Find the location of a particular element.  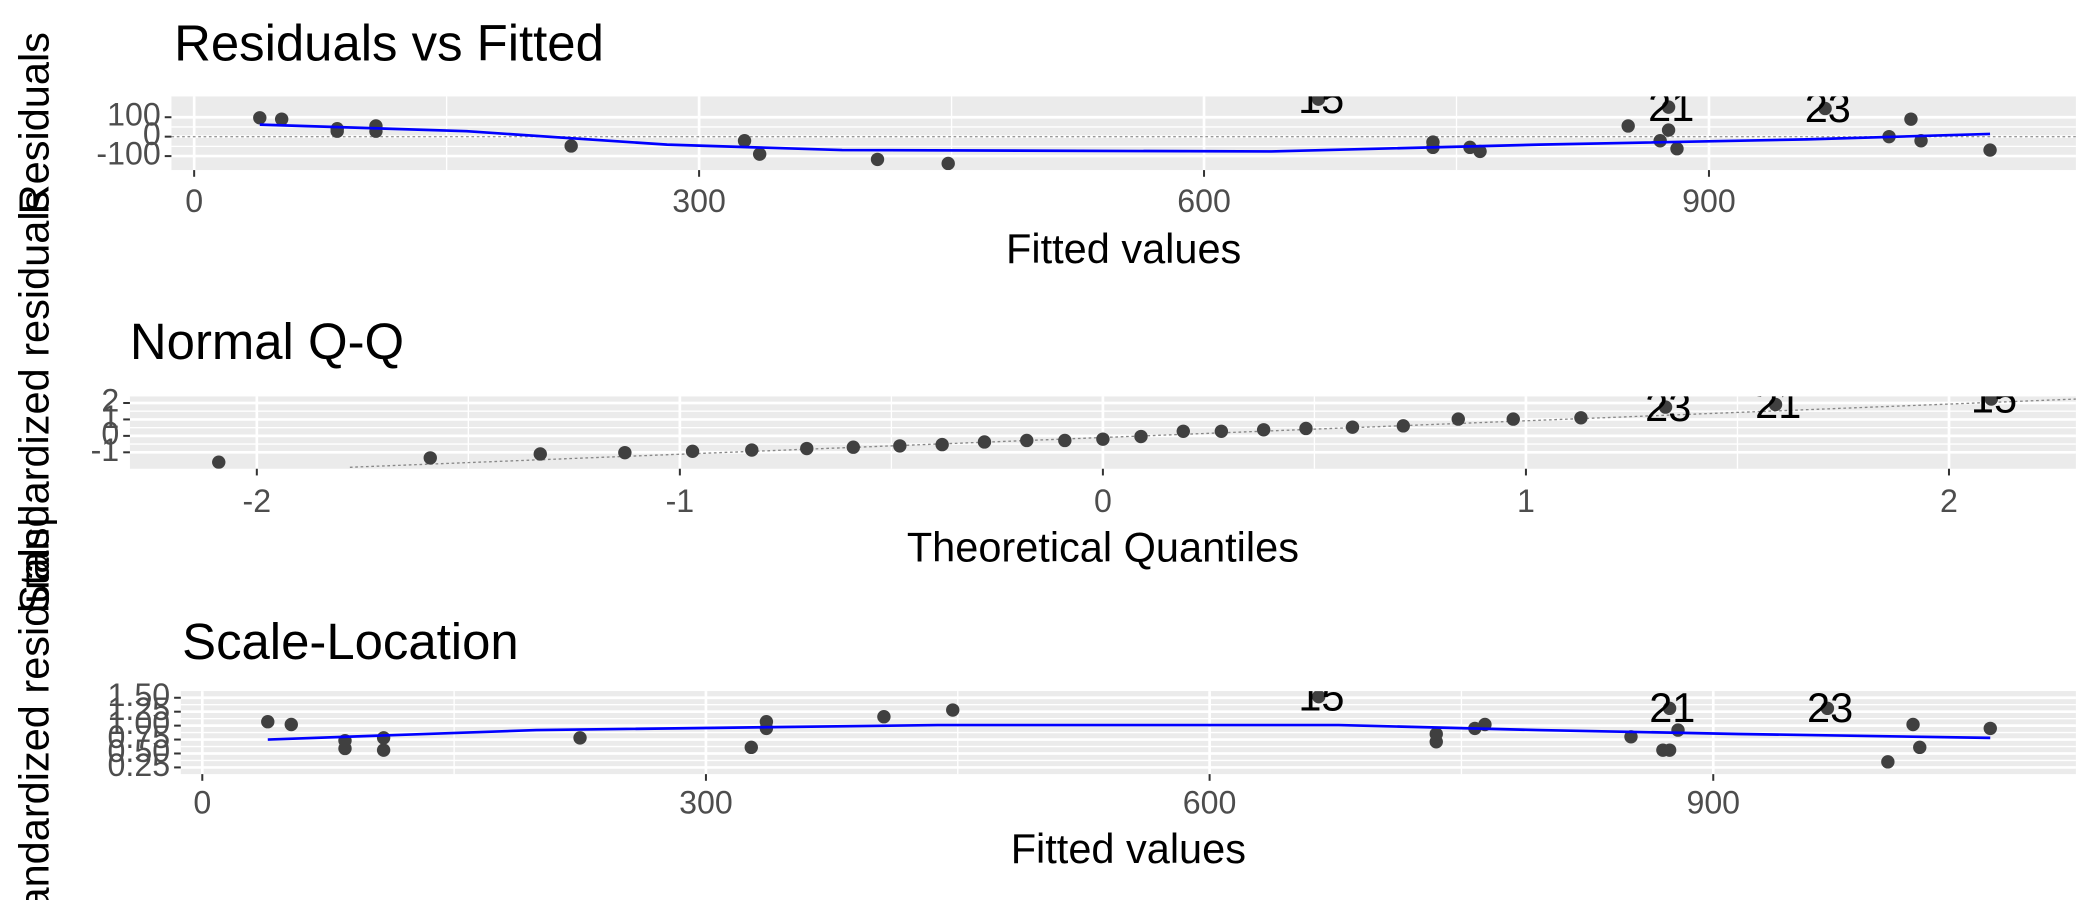

plot-area: 15 21 23 is located at coordinates (1129, 720).